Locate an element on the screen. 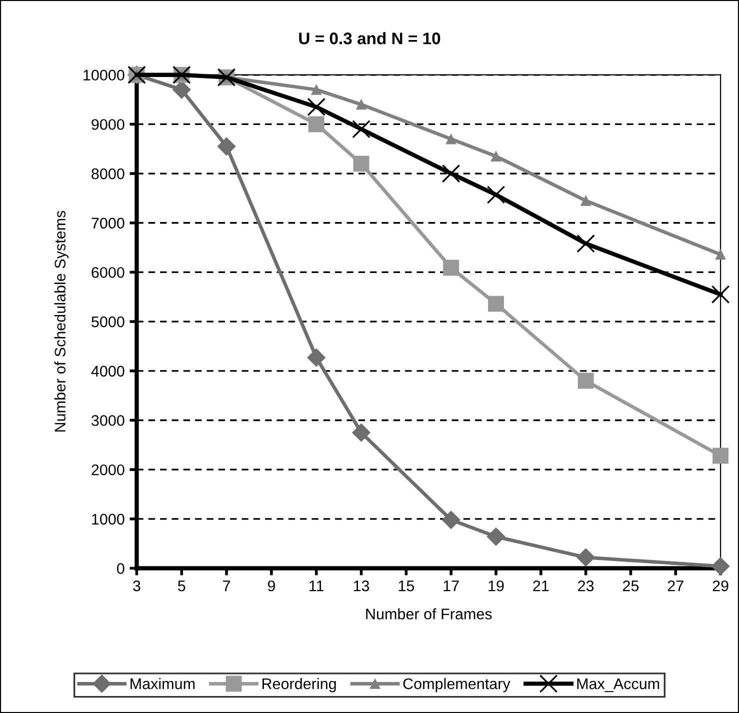 The width and height of the screenshot is (739, 713). x-tick-label: 5 is located at coordinates (182, 586).